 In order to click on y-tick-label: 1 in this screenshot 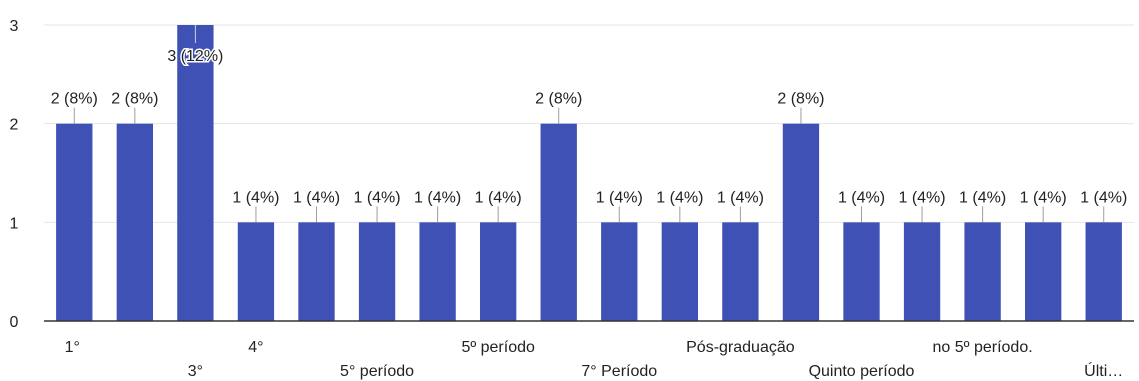, I will do `click(14, 223)`.